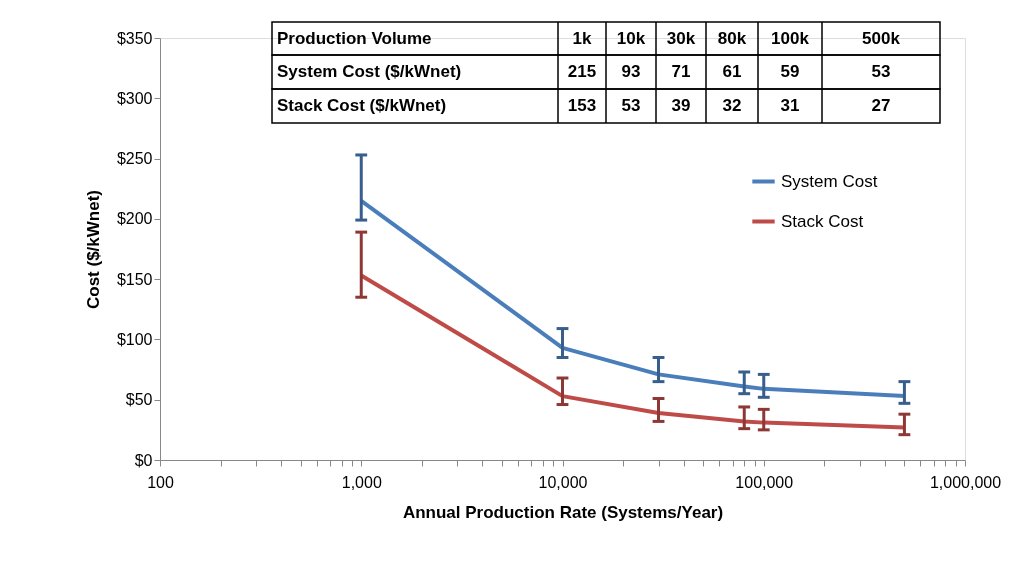 The image size is (1036, 580). I want to click on y-tick-label: $50, so click(139, 400).